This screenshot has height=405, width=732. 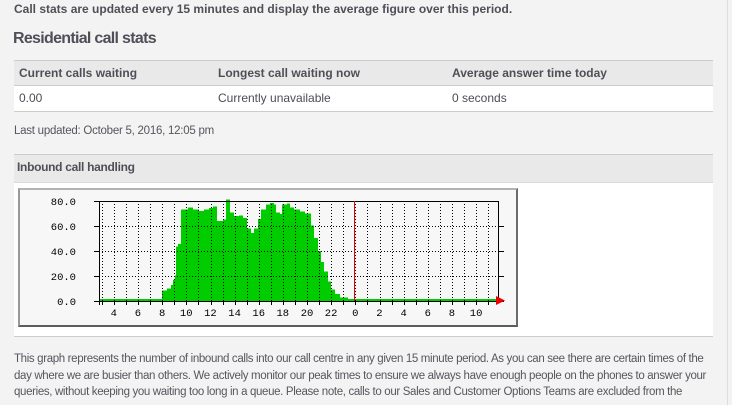 I want to click on svg-text: 0, so click(x=355, y=314).